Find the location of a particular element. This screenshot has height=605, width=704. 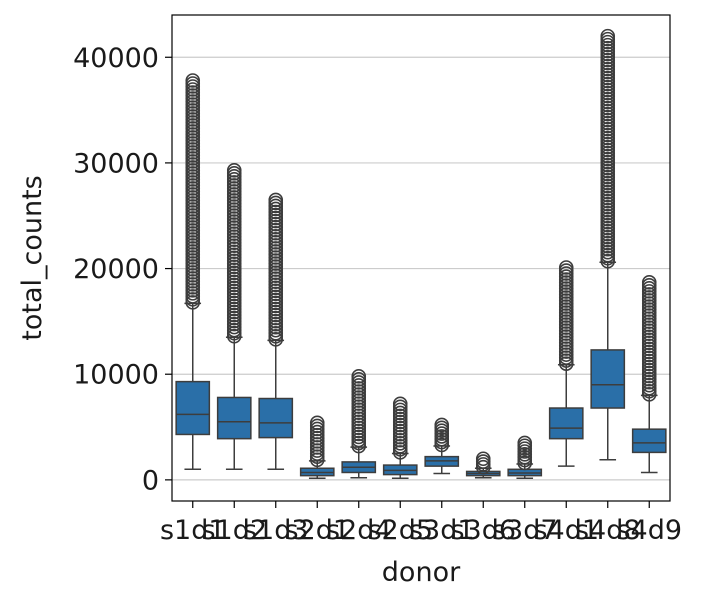

x-axis-title: donor is located at coordinates (421, 572).